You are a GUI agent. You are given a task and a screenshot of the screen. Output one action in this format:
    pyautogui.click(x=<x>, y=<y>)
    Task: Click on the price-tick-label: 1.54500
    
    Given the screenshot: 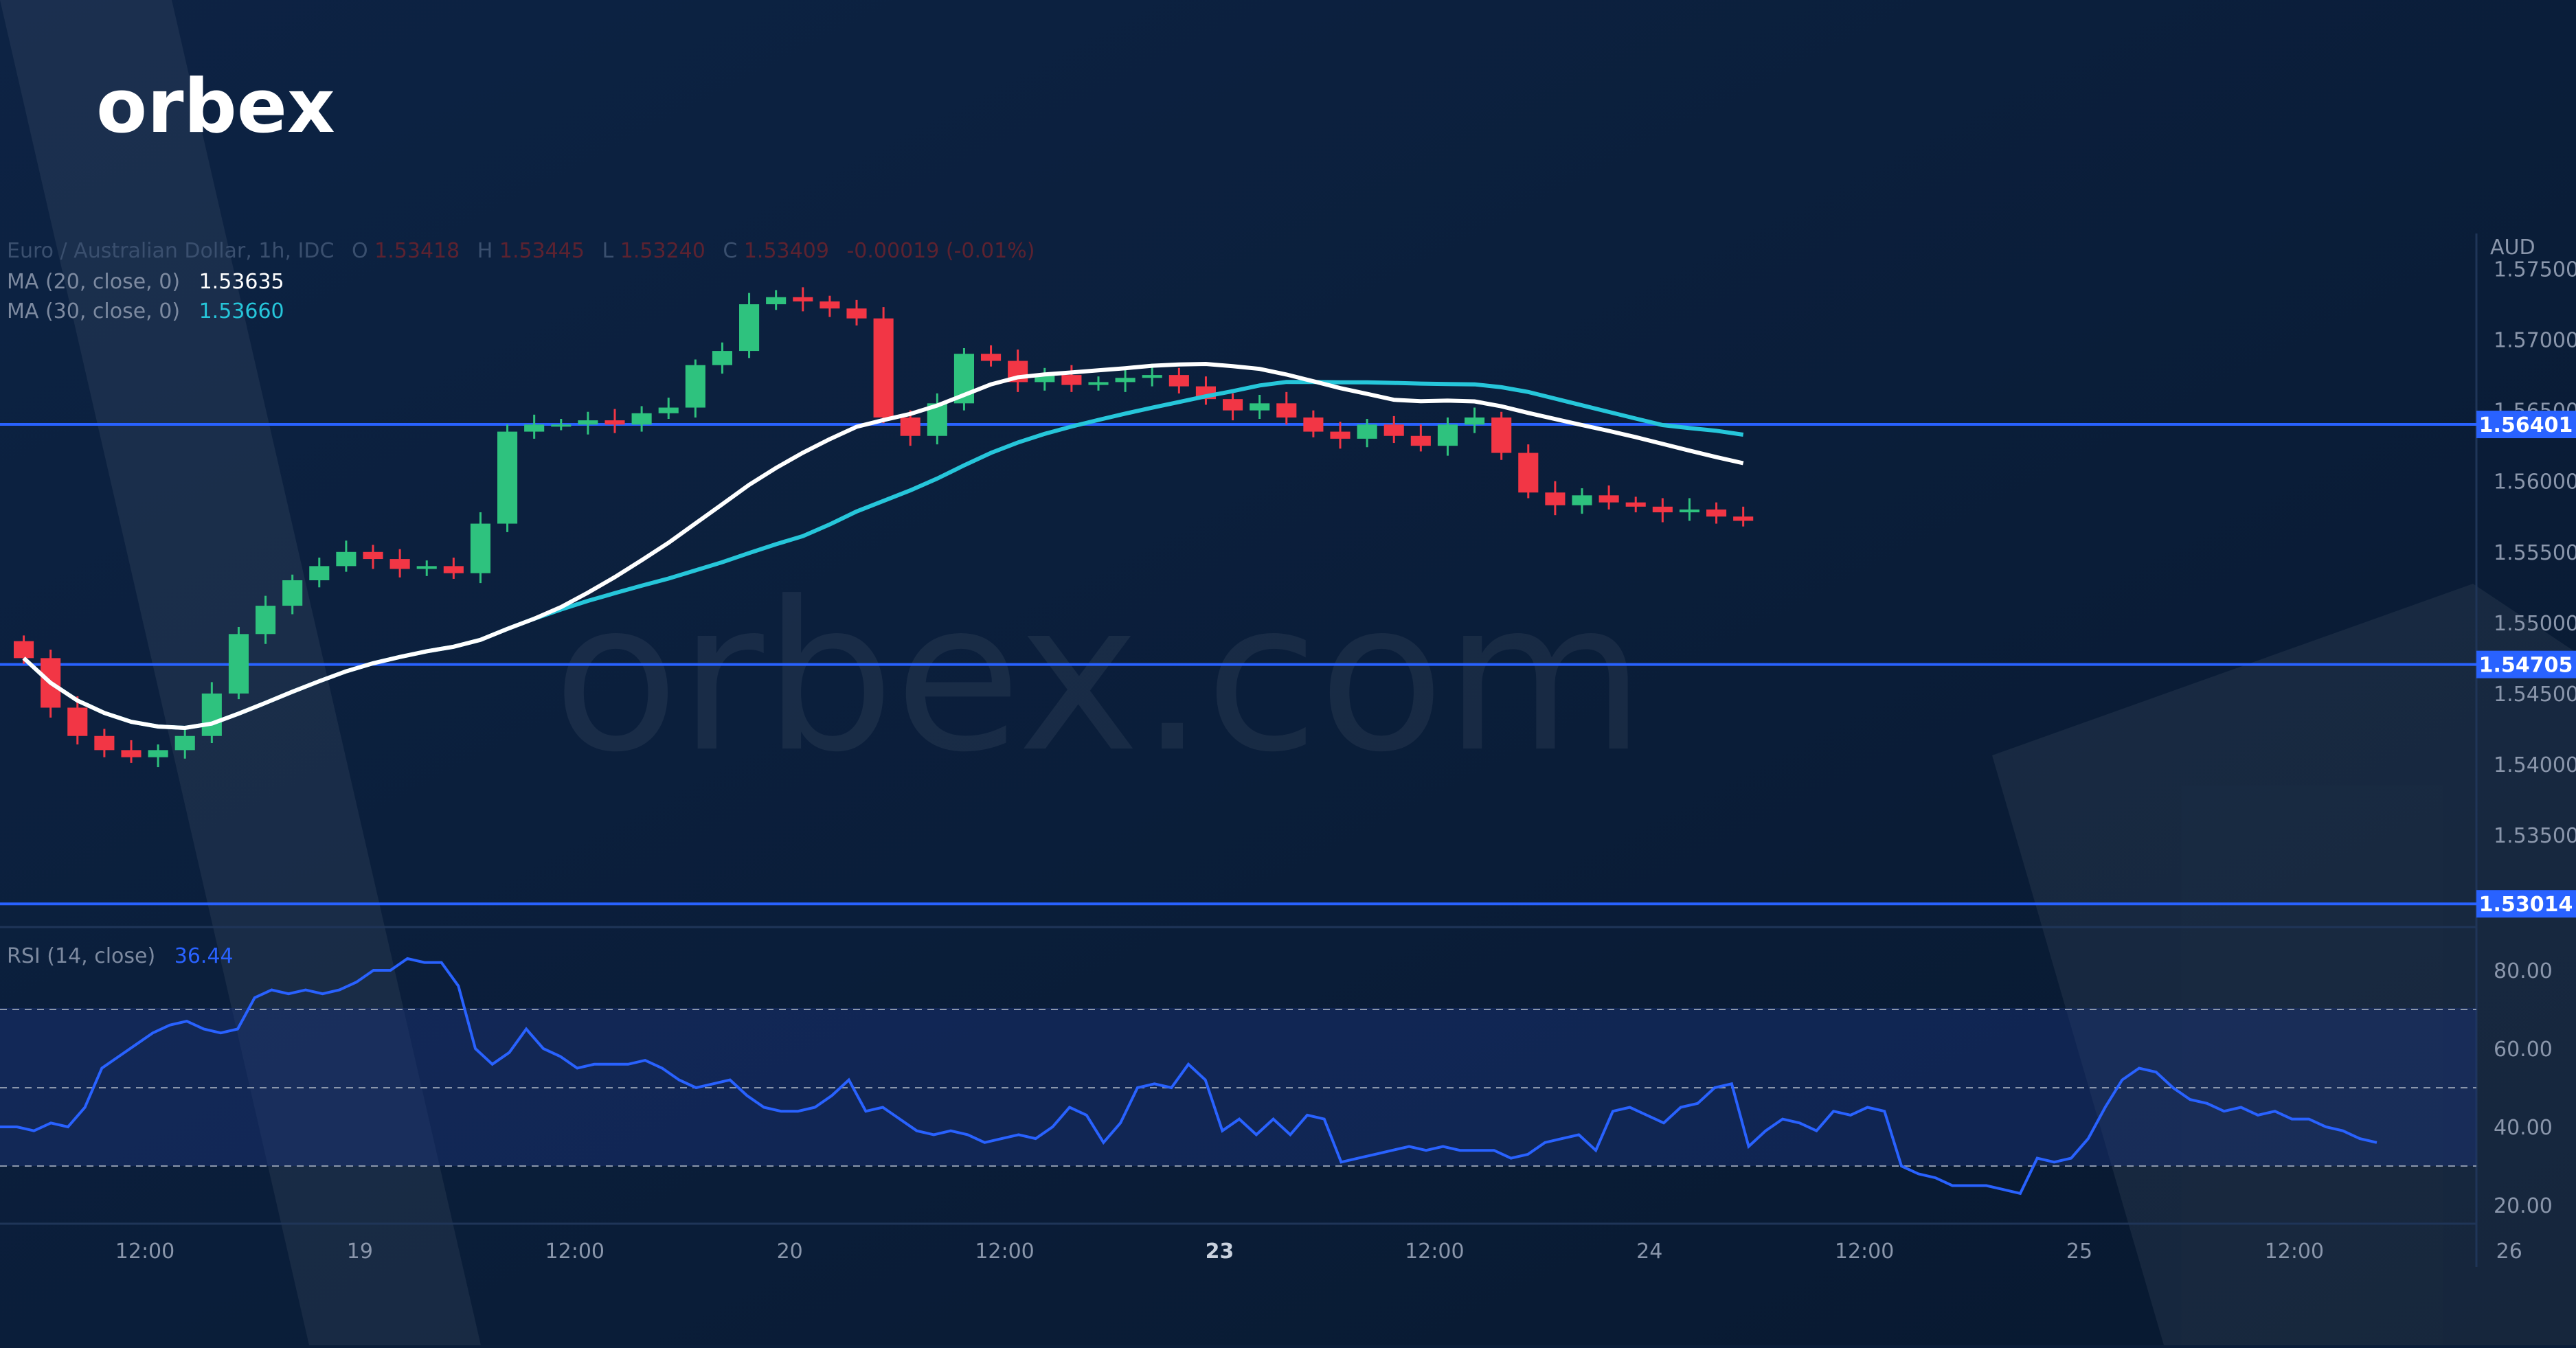 What is the action you would take?
    pyautogui.click(x=2535, y=695)
    